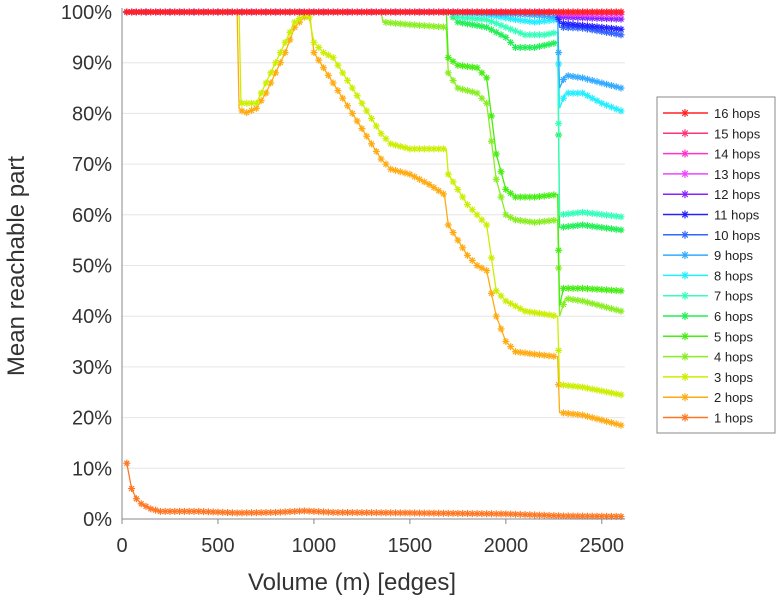  What do you see at coordinates (708, 357) in the screenshot?
I see `legend-item: 4 hops` at bounding box center [708, 357].